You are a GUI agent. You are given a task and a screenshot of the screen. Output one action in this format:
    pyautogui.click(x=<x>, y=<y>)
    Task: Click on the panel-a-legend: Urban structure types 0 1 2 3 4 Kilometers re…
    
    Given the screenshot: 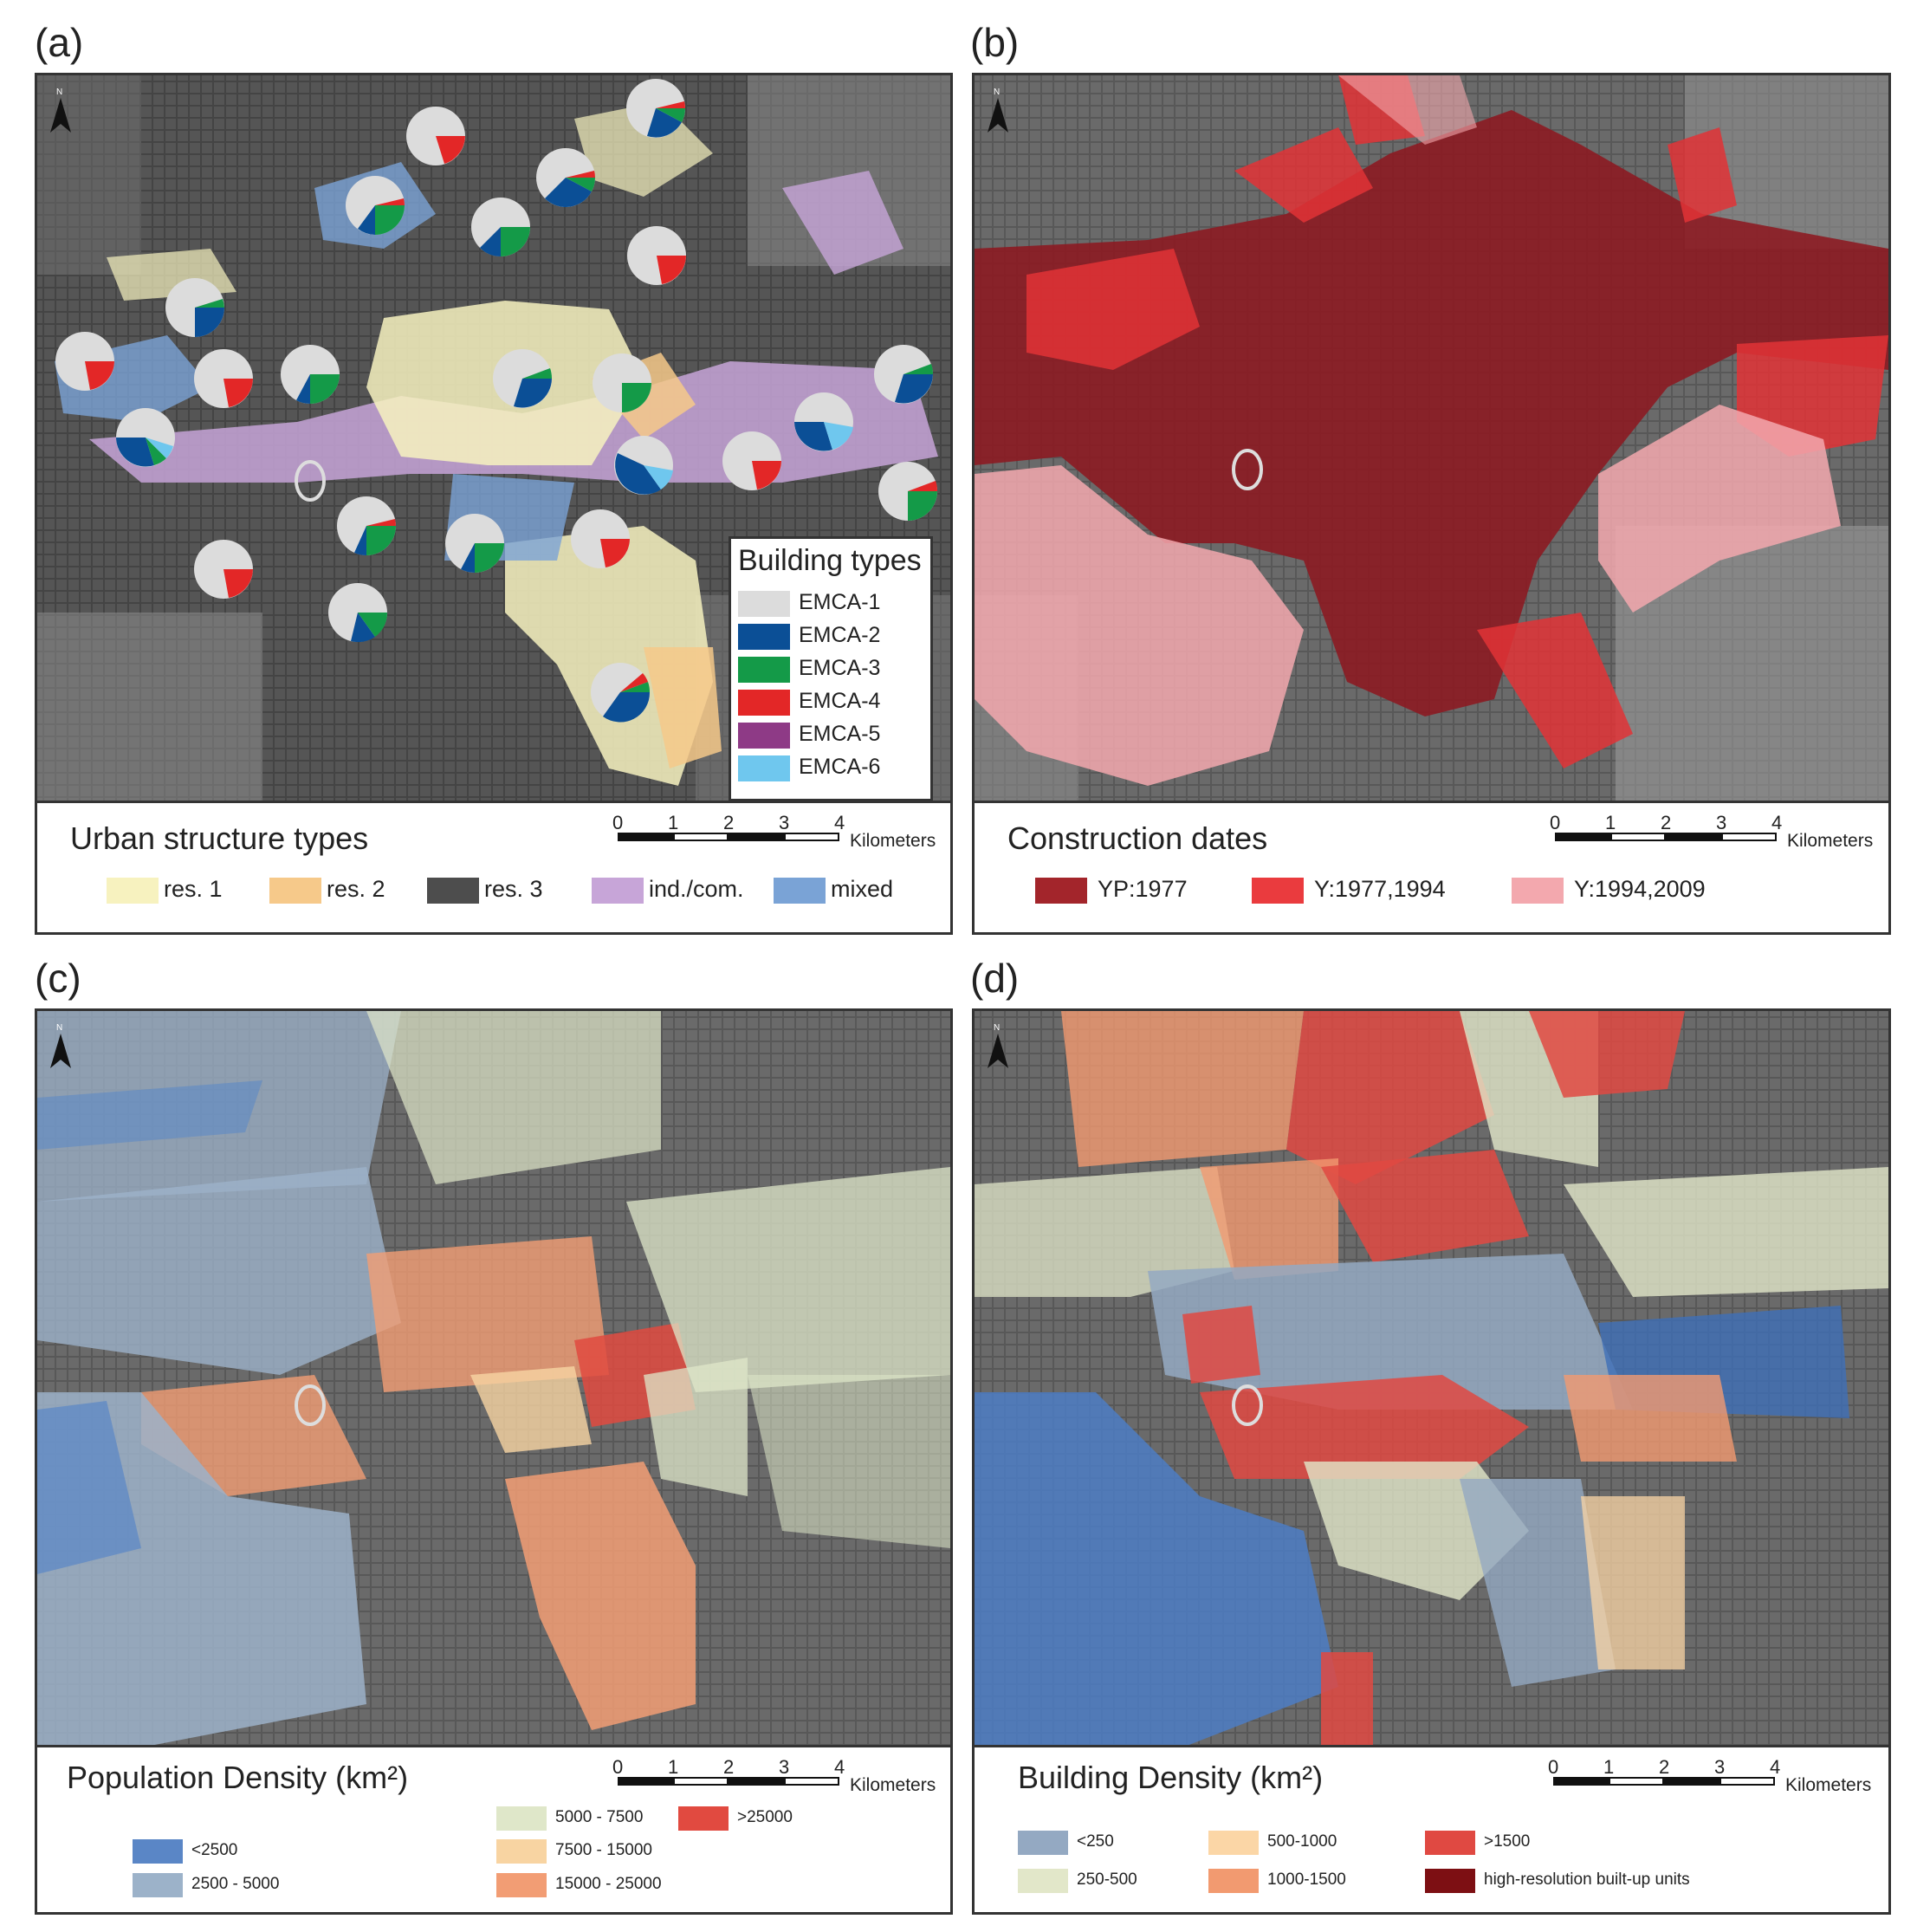 What is the action you would take?
    pyautogui.click(x=494, y=866)
    